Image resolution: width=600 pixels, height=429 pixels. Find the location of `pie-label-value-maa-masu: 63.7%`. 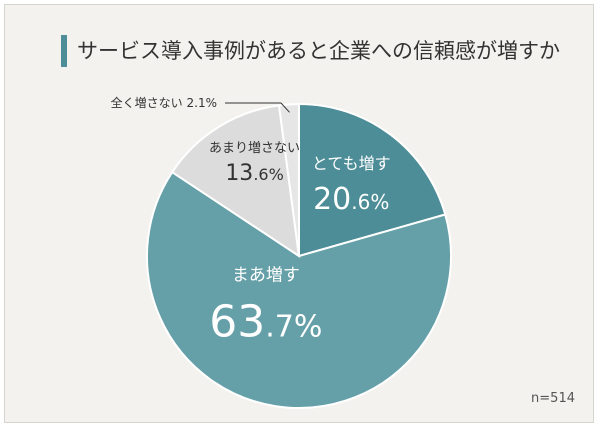

pie-label-value-maa-masu: 63.7% is located at coordinates (265, 322).